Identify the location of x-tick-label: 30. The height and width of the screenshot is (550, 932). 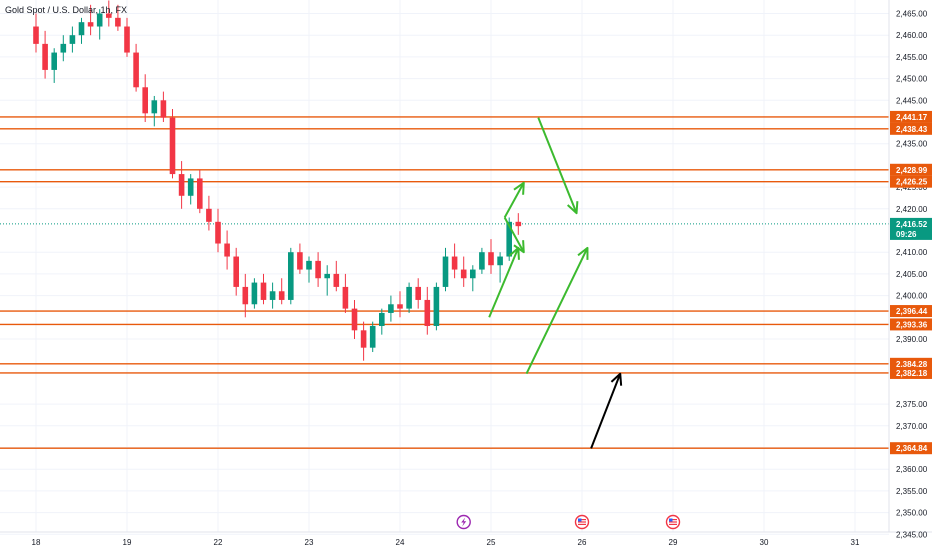
(764, 542).